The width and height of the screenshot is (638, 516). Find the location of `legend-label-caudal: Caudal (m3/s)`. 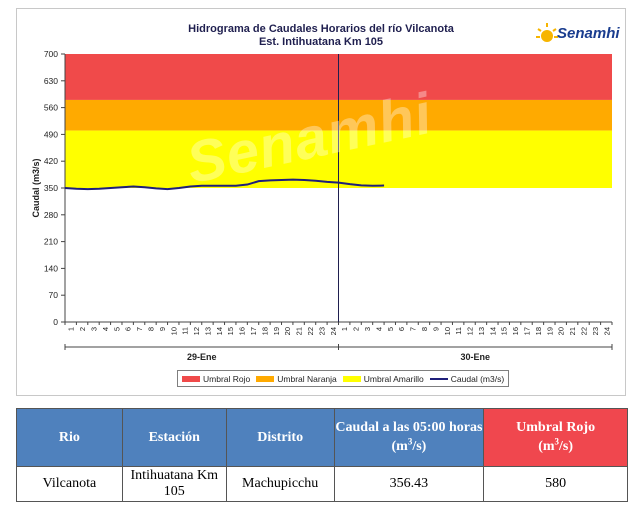

legend-label-caudal: Caudal (m3/s) is located at coordinates (477, 378).